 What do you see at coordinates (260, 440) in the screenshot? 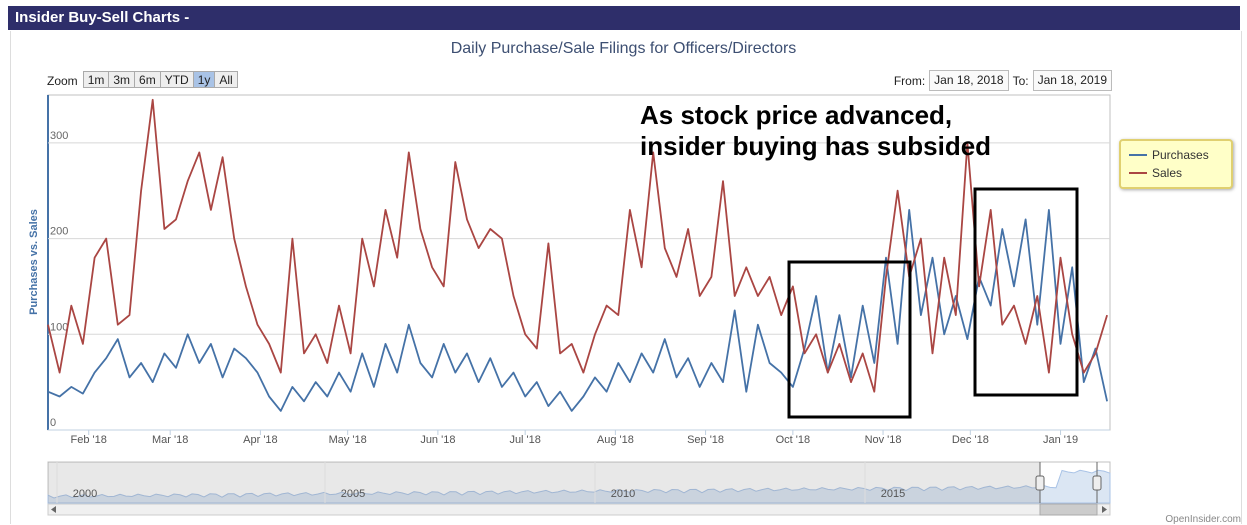
I see `x-tick-label: Apr '18` at bounding box center [260, 440].